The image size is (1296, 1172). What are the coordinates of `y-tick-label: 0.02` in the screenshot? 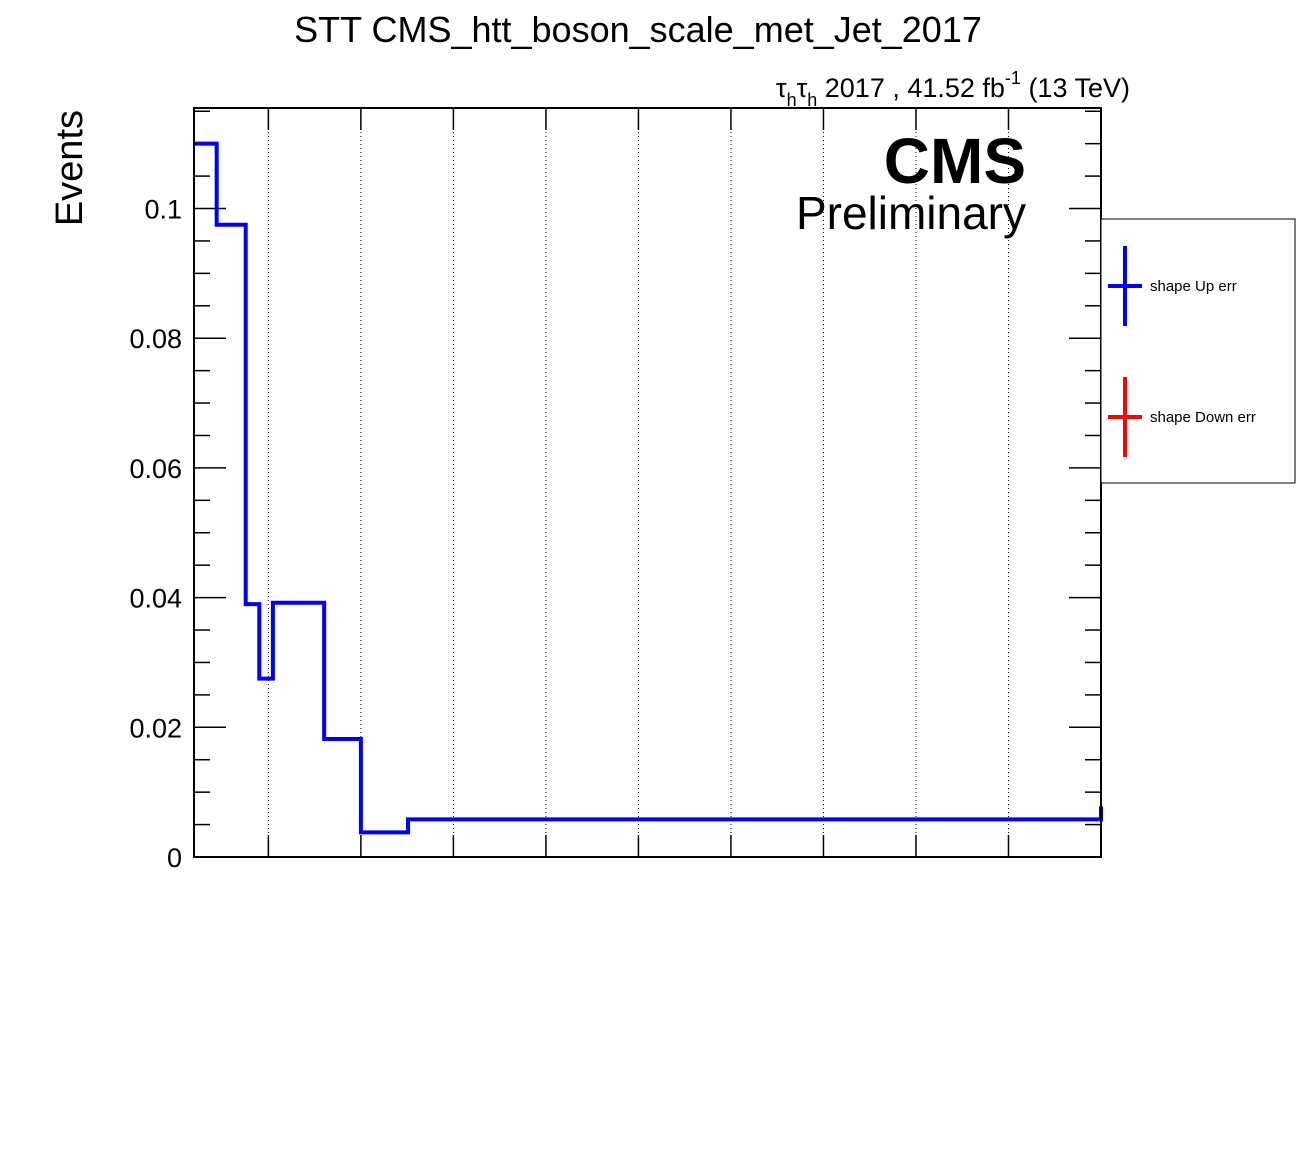 It's located at (155, 728).